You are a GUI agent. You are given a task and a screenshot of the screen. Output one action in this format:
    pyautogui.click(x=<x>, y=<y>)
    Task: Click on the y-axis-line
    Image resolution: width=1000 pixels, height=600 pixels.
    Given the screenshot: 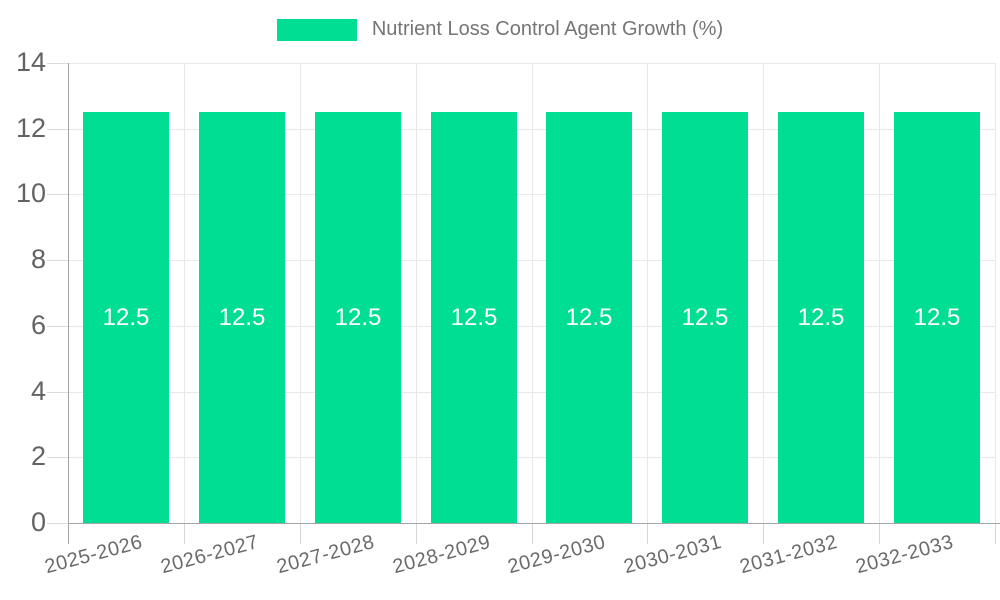 What is the action you would take?
    pyautogui.click(x=68, y=303)
    